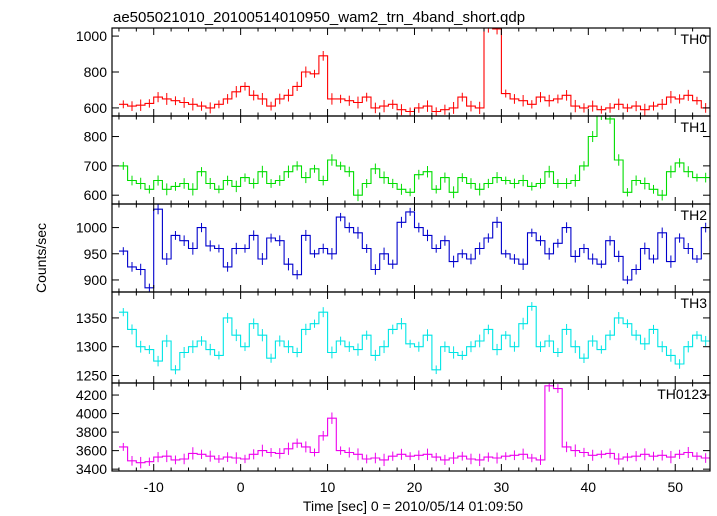 Image resolution: width=717 pixels, height=516 pixels. What do you see at coordinates (589, 487) in the screenshot?
I see `x-tick-label: 40` at bounding box center [589, 487].